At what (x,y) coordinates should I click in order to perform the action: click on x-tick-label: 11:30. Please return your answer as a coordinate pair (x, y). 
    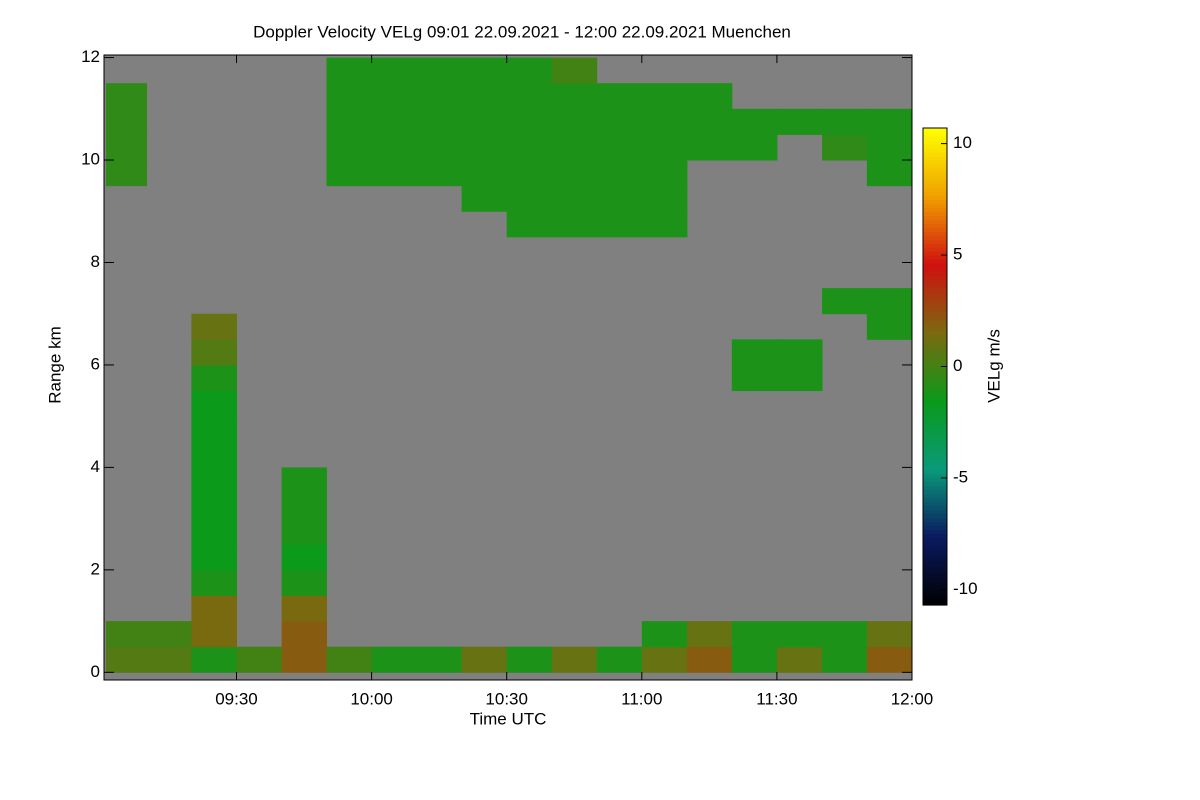
    Looking at the image, I should click on (776, 698).